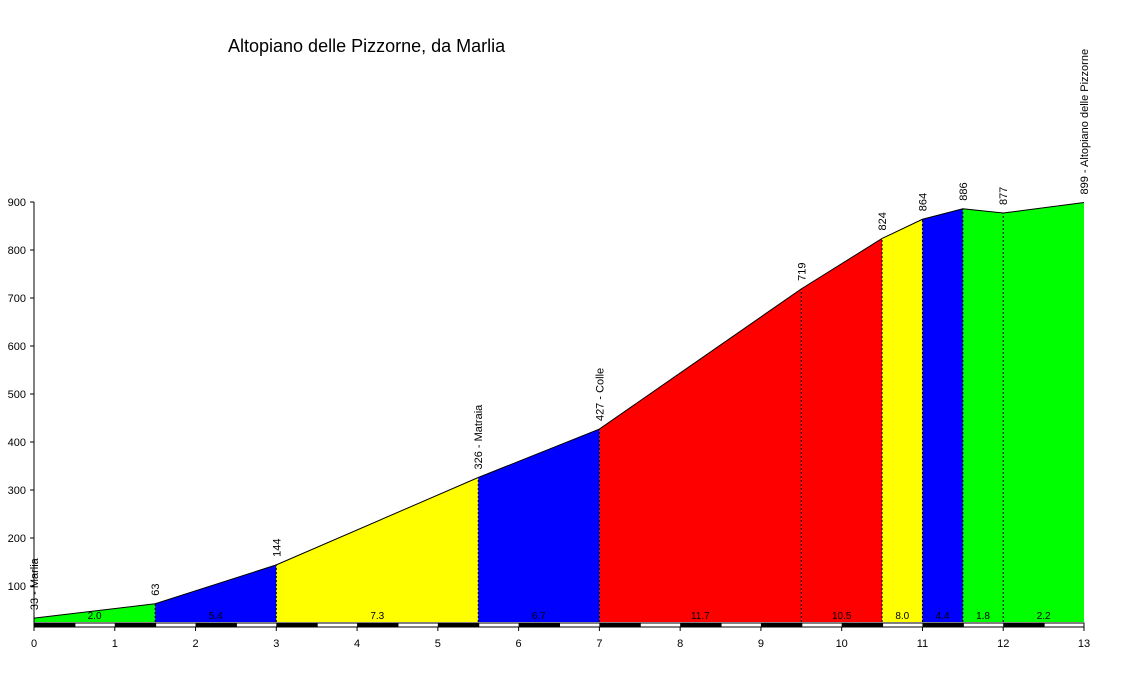 This screenshot has width=1137, height=673. What do you see at coordinates (21, 410) in the screenshot?
I see `y-axis: 100 200 300 400 500 600 700 800 900` at bounding box center [21, 410].